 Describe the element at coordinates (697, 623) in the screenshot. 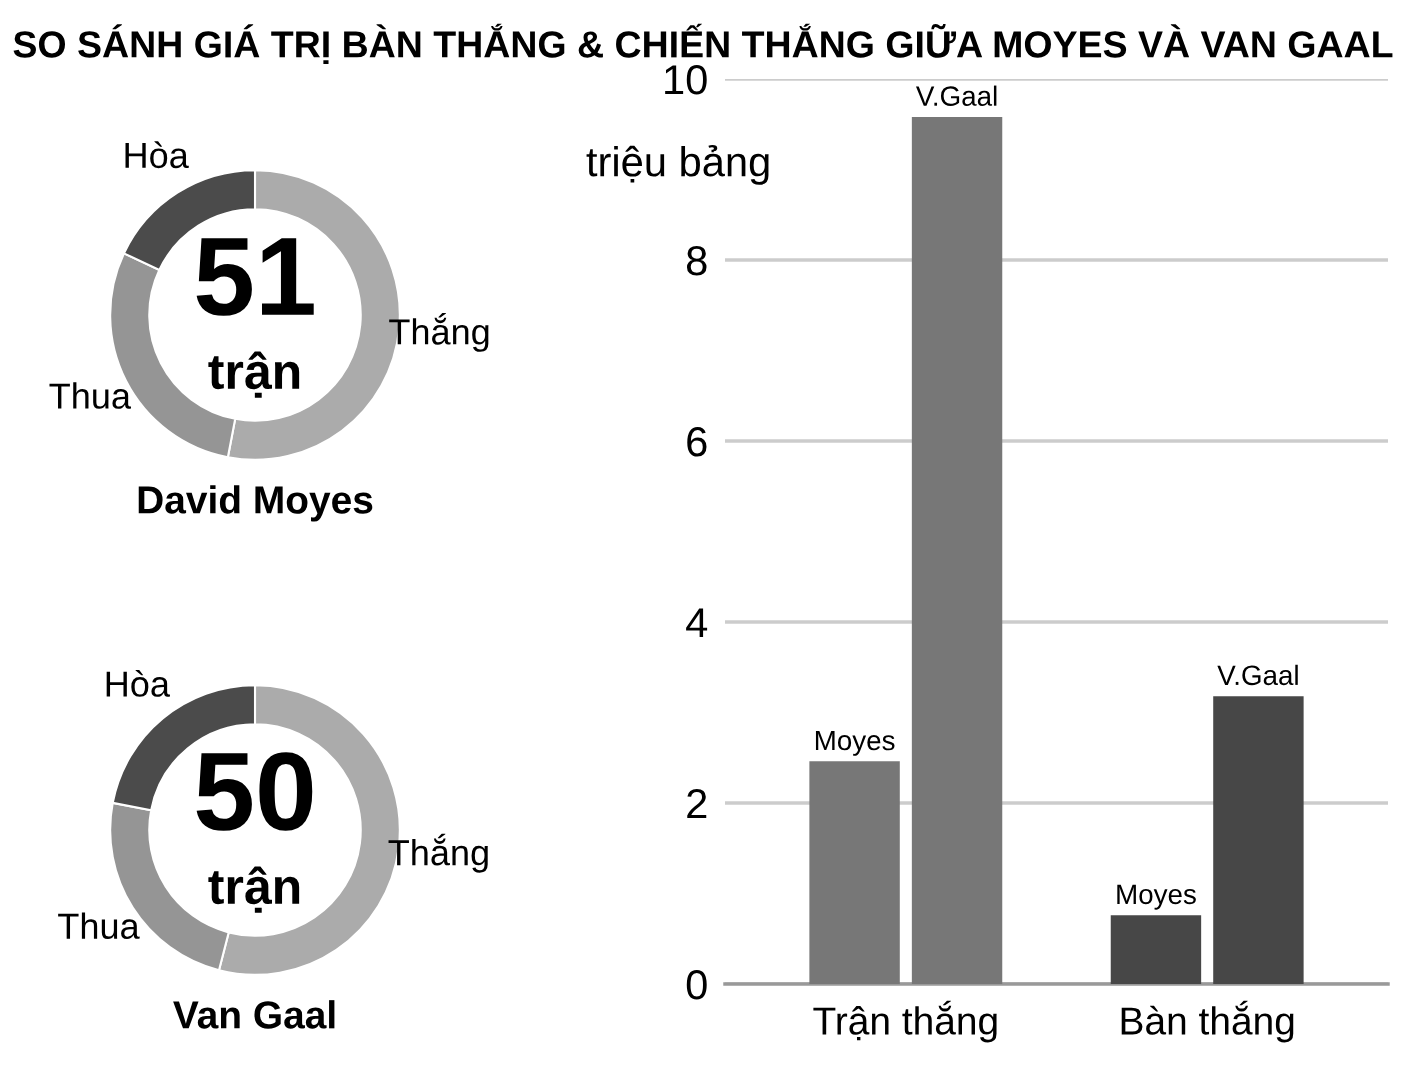

I see `y-tick-label: 4` at that location.